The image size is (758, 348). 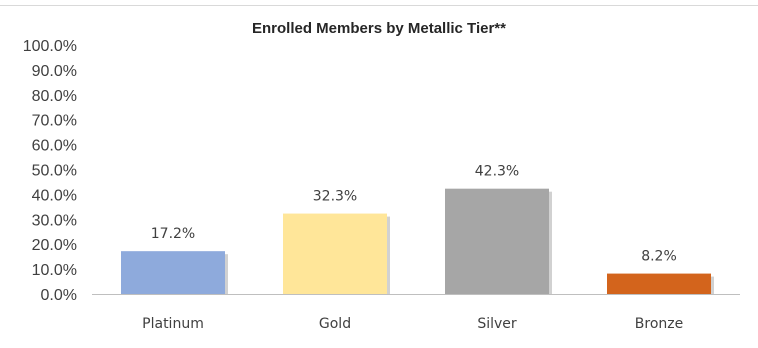 What do you see at coordinates (54, 220) in the screenshot?
I see `y-tick-label: 30.0%` at bounding box center [54, 220].